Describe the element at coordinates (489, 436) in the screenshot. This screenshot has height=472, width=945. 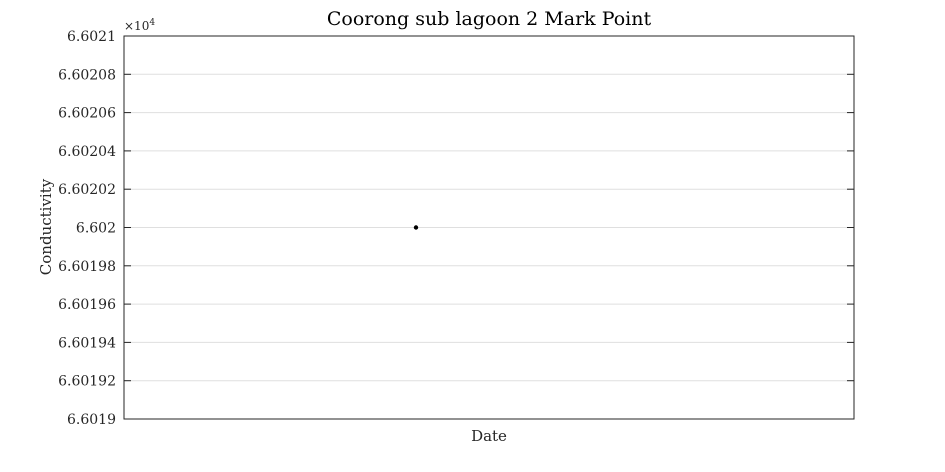
I see `x-axis-label: Date` at that location.